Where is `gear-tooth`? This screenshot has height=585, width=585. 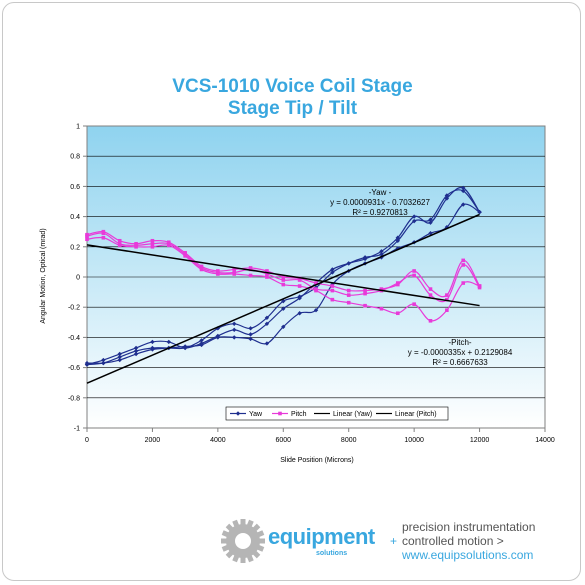 gear-tooth is located at coordinates (243, 522).